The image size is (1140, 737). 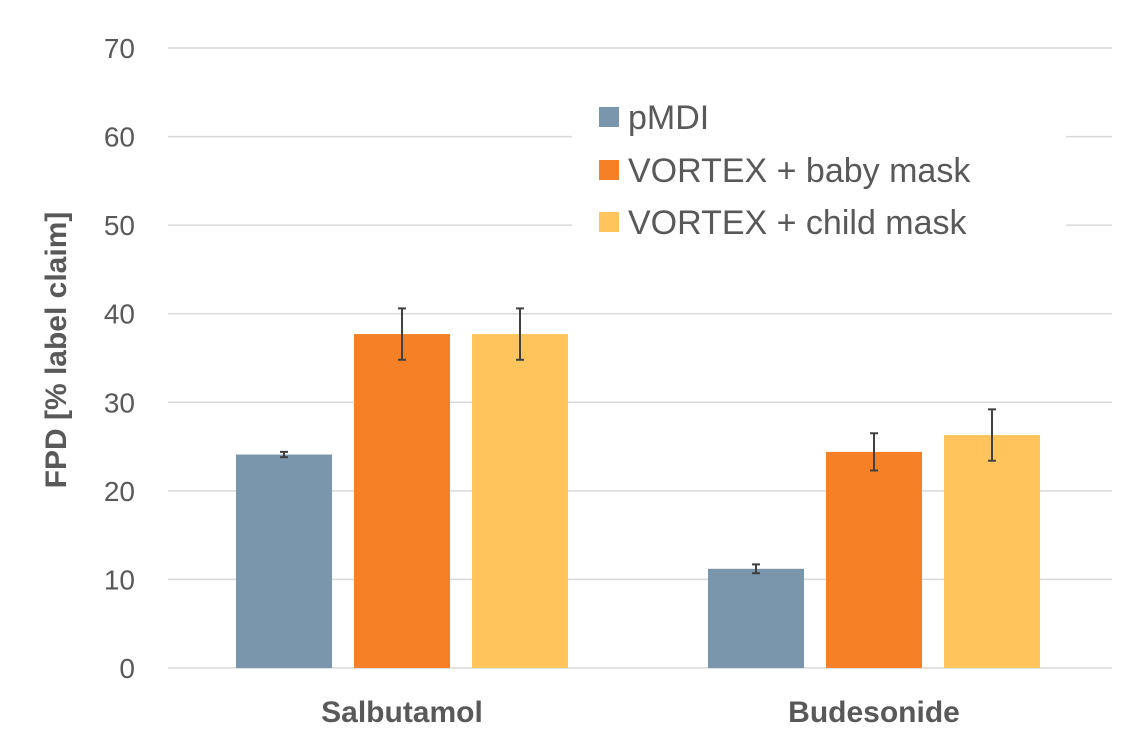 What do you see at coordinates (798, 223) in the screenshot?
I see `legend-label: VORTEX + child mask` at bounding box center [798, 223].